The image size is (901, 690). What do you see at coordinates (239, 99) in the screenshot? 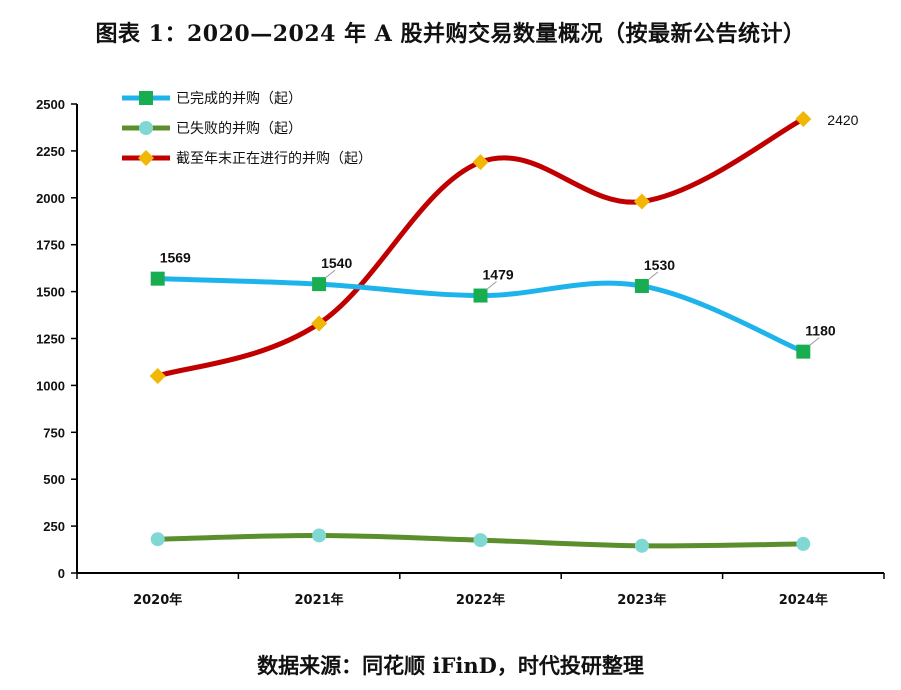
I see `legend-label-completed: 已完成的并购（起）` at bounding box center [239, 99].